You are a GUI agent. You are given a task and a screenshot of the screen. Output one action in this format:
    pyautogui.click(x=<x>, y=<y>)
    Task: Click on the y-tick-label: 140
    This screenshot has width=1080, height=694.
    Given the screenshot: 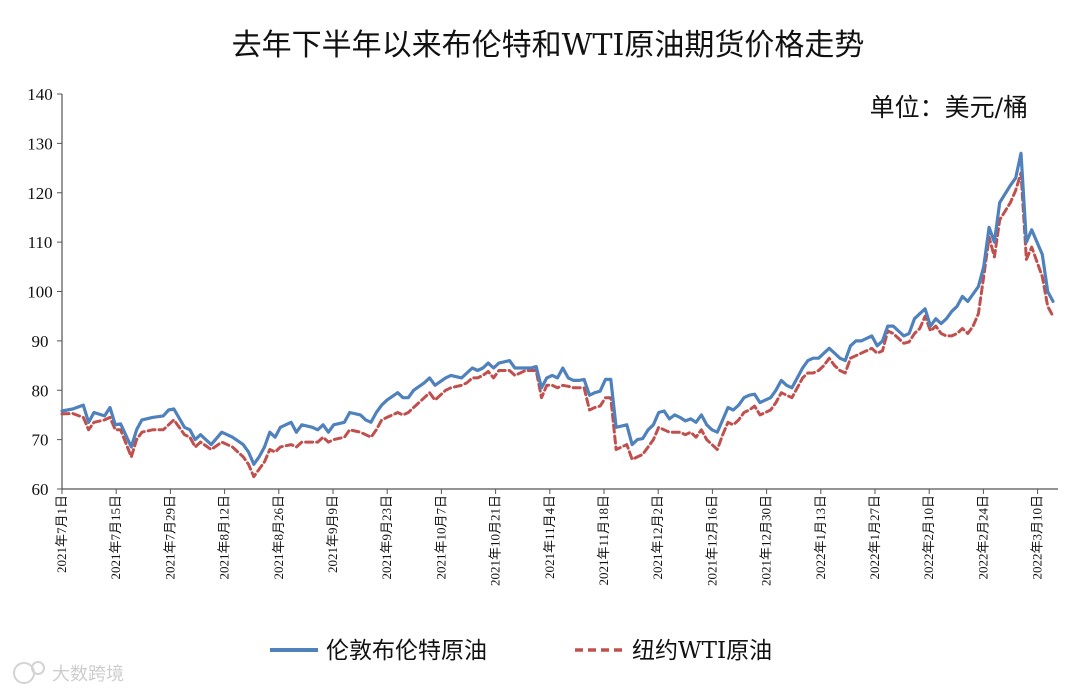 What is the action you would take?
    pyautogui.click(x=40, y=94)
    